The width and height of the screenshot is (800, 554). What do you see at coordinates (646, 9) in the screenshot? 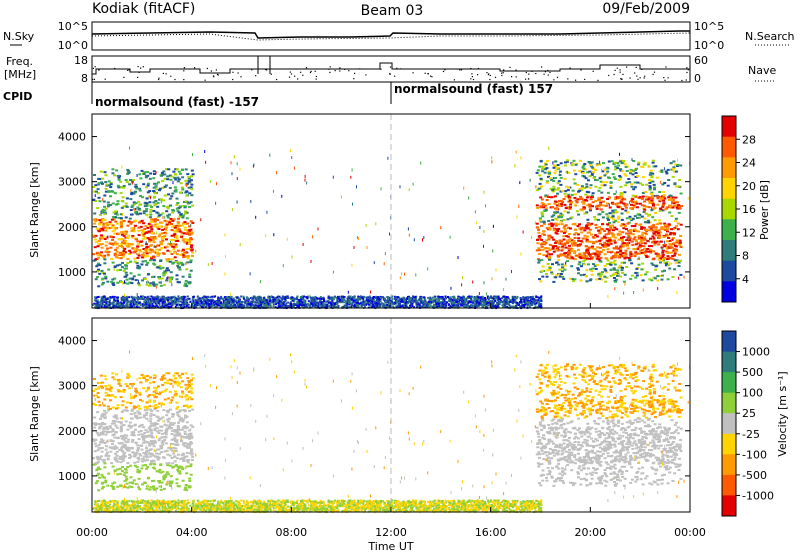
I see `date-title: 09/Feb/2009` at bounding box center [646, 9].